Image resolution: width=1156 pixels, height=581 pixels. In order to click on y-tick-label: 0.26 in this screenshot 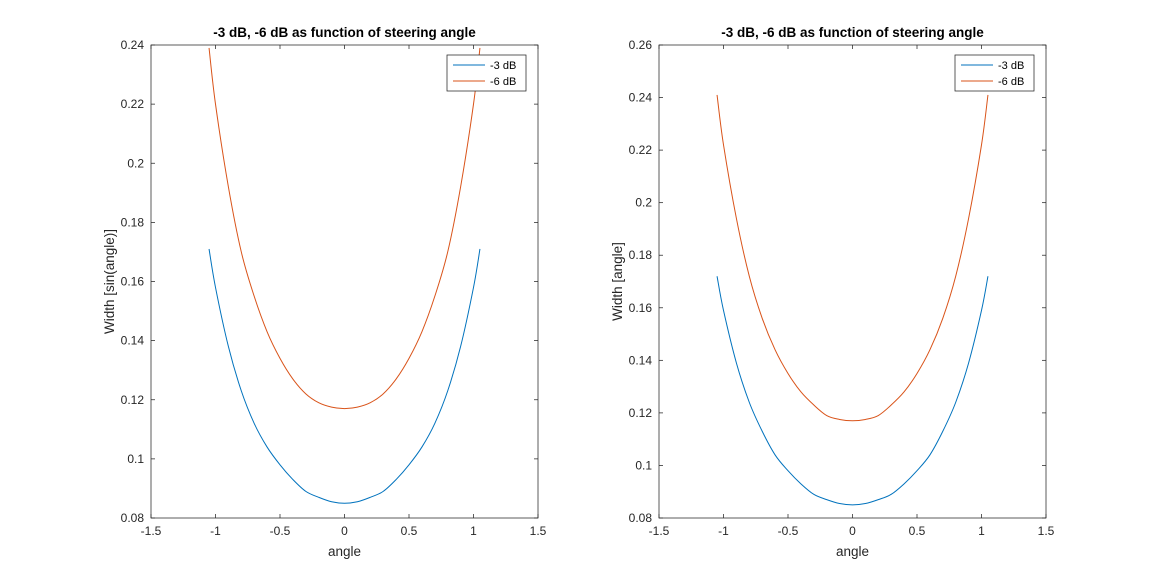, I will do `click(641, 45)`.